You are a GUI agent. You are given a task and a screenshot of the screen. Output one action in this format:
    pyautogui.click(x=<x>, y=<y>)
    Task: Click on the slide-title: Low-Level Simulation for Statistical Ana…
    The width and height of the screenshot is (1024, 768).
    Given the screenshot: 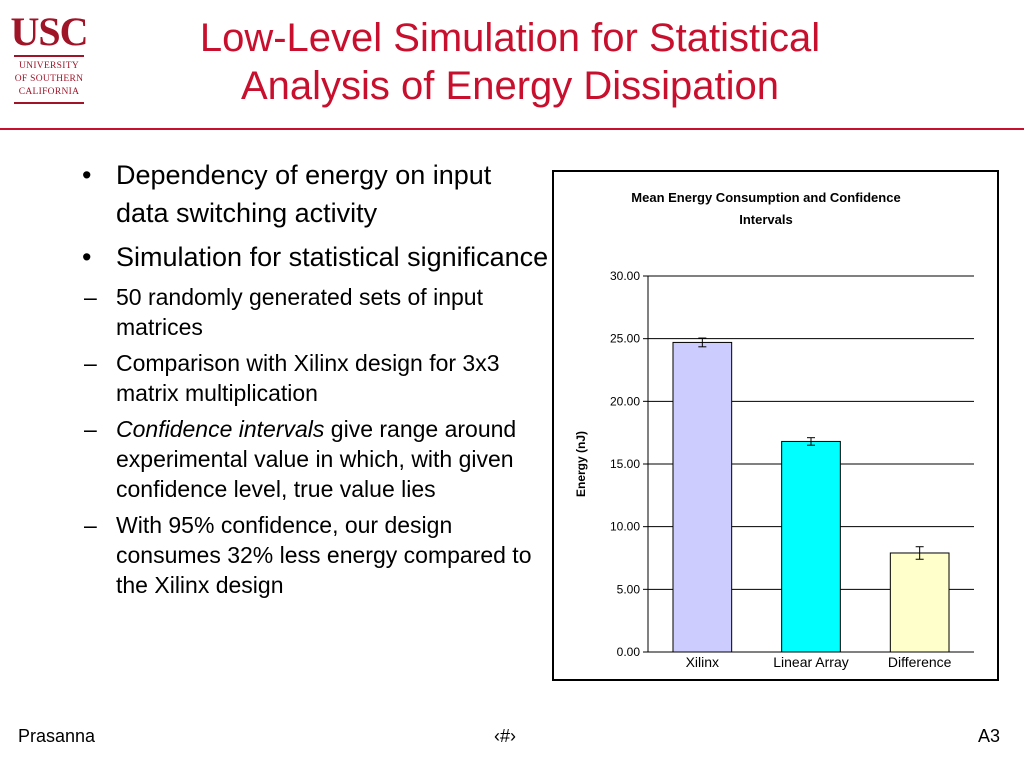 What is the action you would take?
    pyautogui.click(x=510, y=62)
    